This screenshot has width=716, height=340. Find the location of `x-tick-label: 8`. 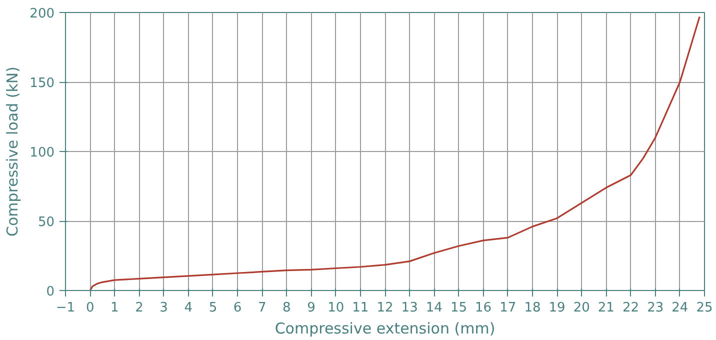

x-tick-label: 8 is located at coordinates (286, 308).